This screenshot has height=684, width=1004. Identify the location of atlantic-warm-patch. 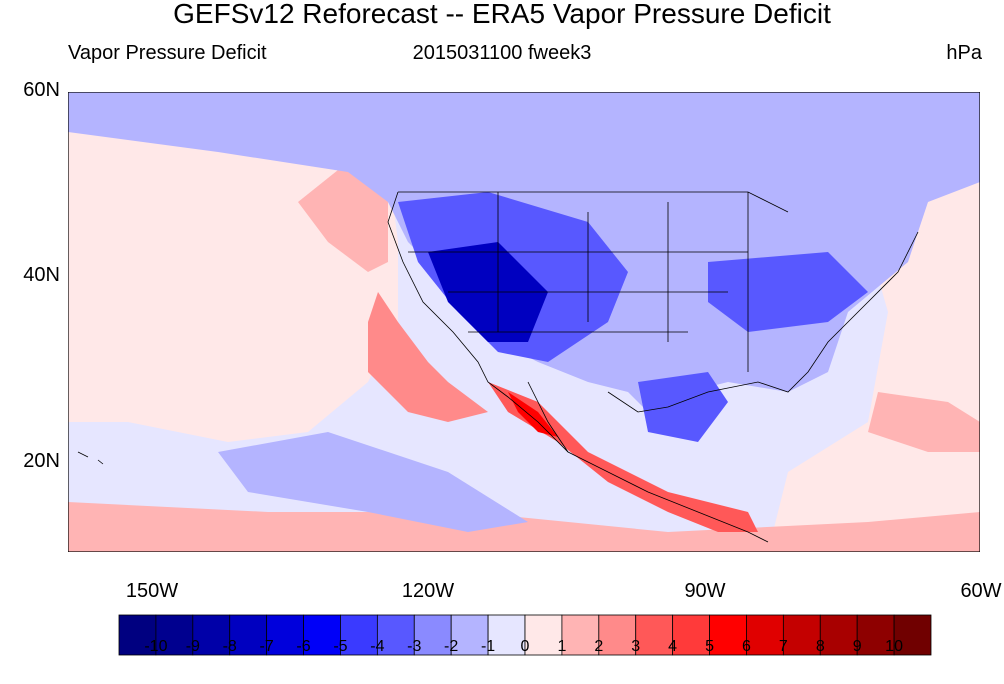
(924, 422).